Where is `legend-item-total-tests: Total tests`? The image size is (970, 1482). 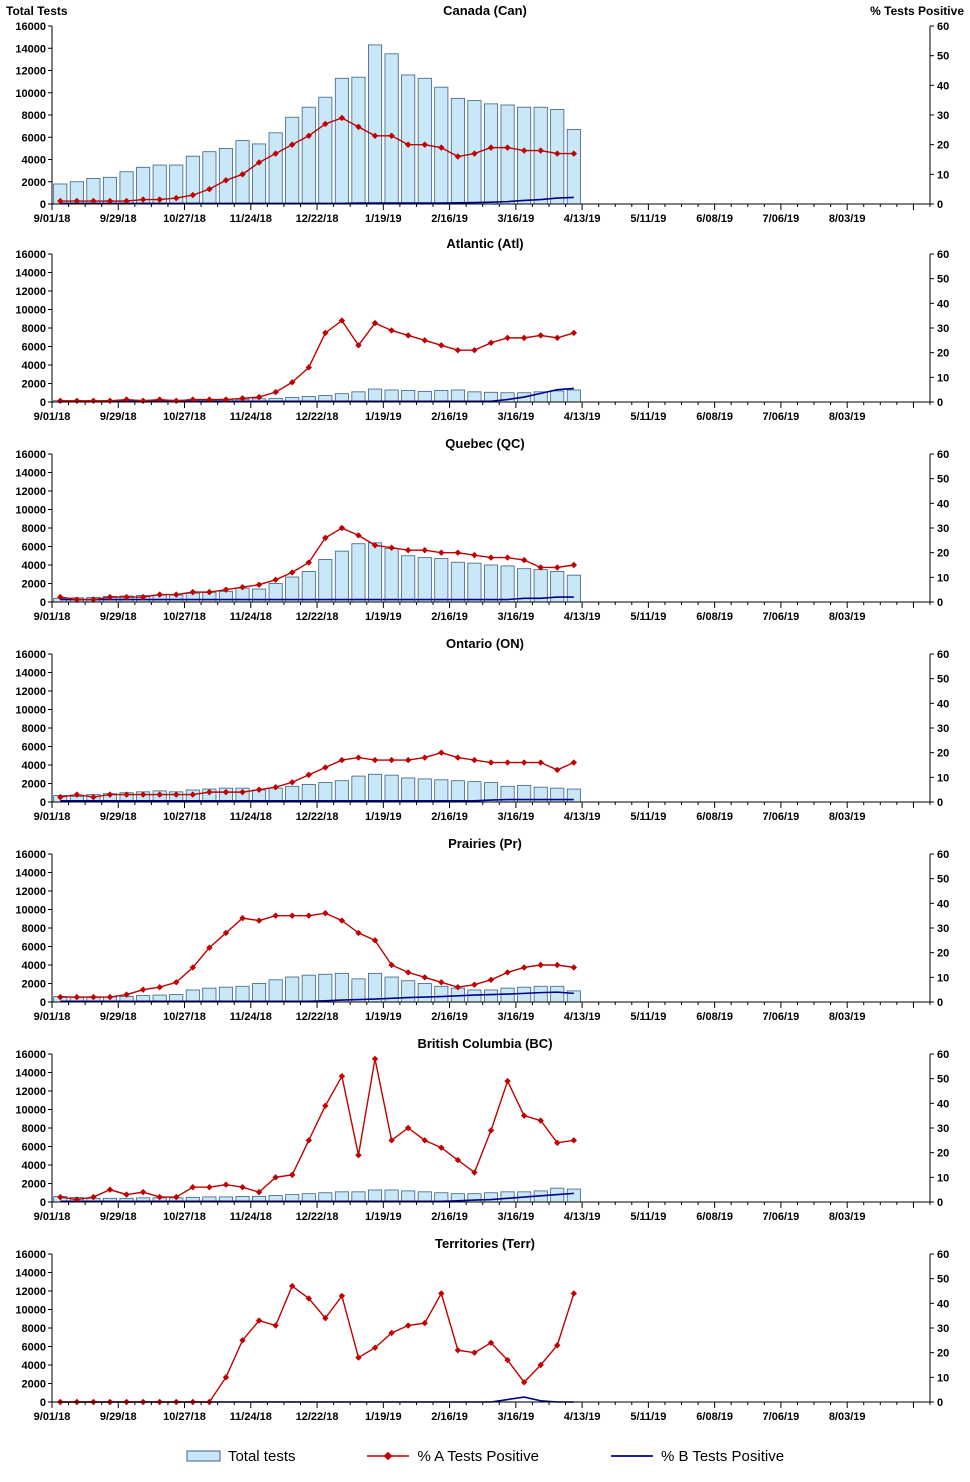 legend-item-total-tests: Total tests is located at coordinates (241, 1456).